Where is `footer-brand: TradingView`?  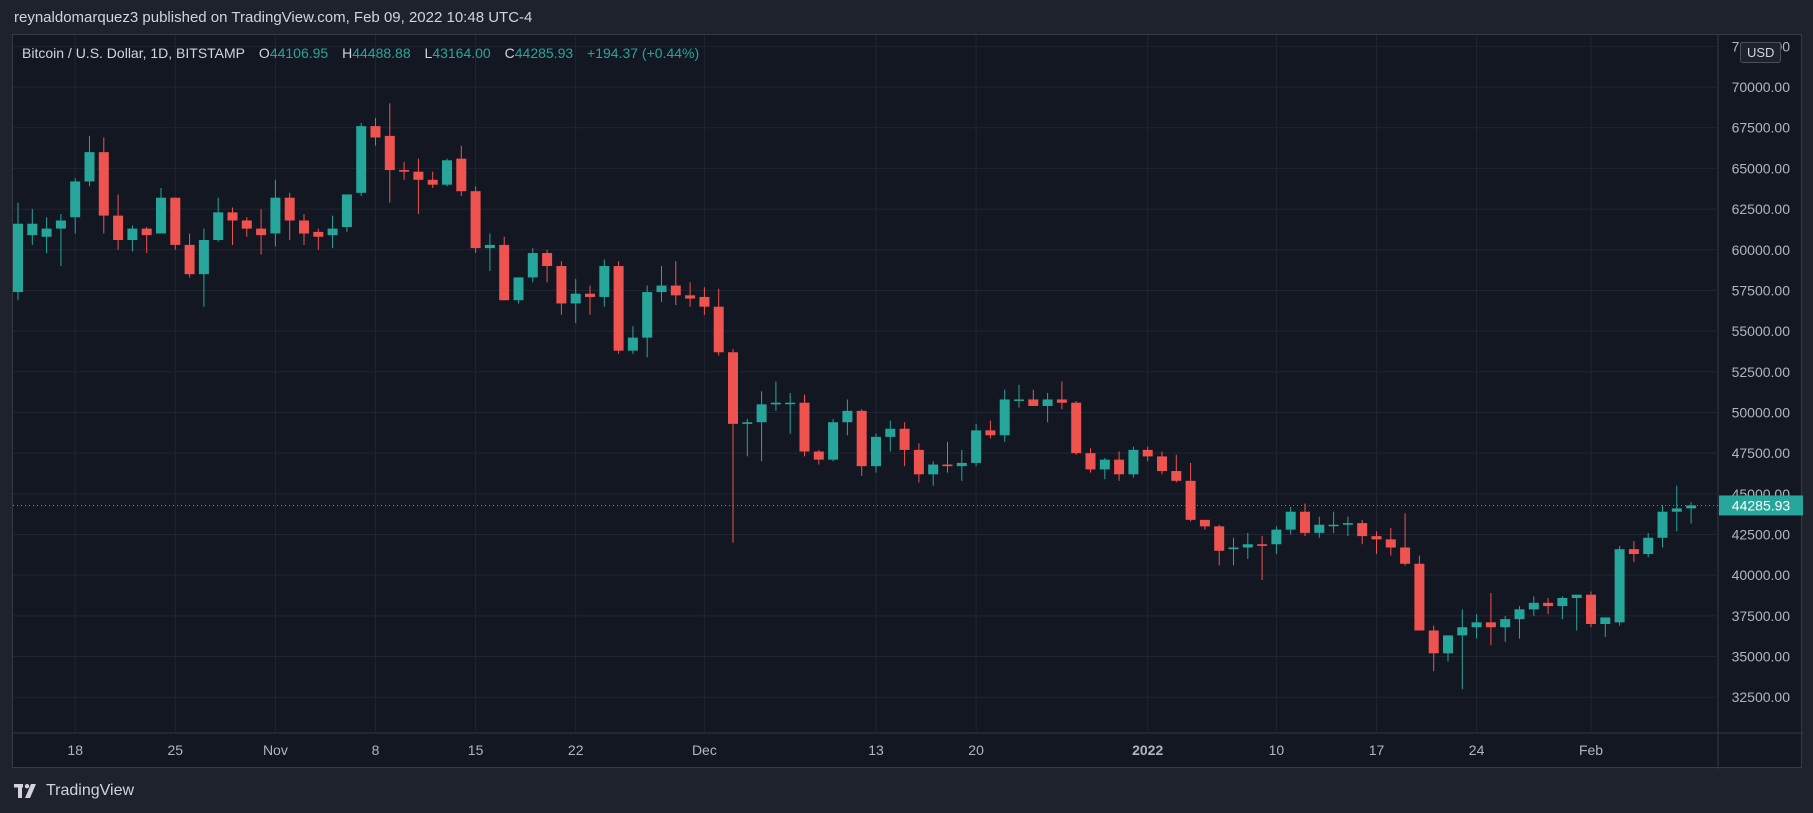 footer-brand: TradingView is located at coordinates (74, 791).